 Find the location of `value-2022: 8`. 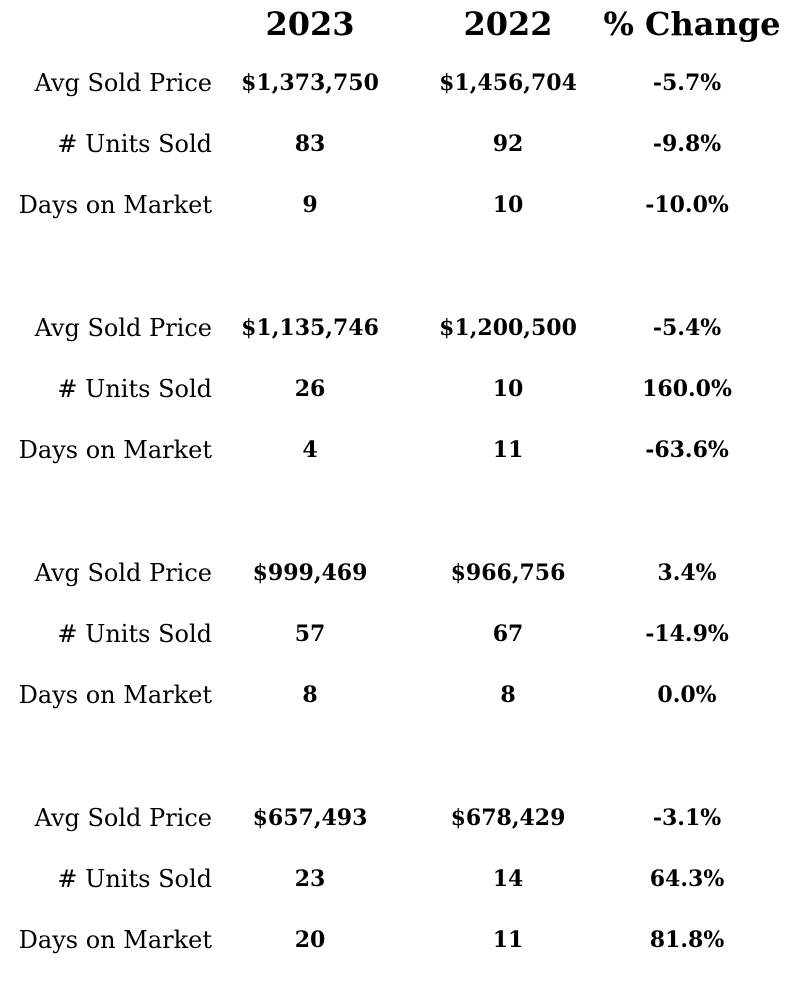

value-2022: 8 is located at coordinates (508, 695).